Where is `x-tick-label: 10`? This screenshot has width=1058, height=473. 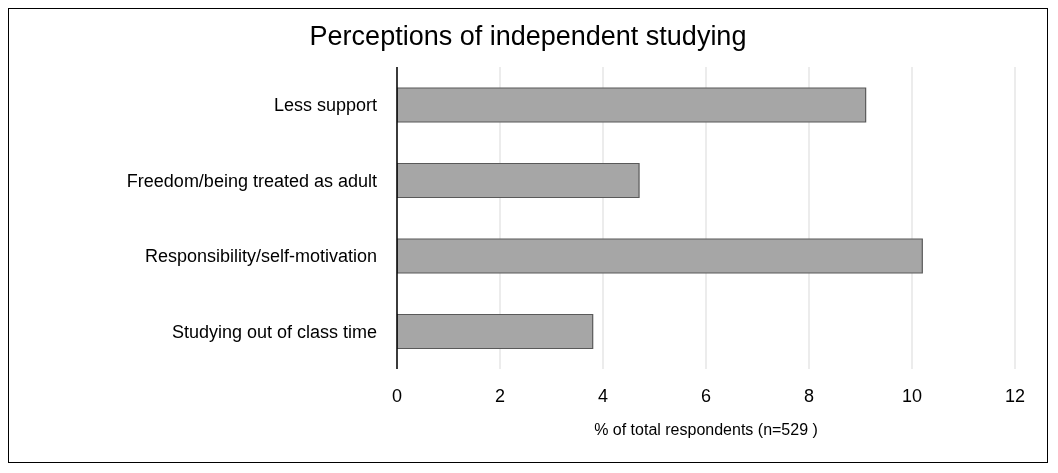
x-tick-label: 10 is located at coordinates (912, 395).